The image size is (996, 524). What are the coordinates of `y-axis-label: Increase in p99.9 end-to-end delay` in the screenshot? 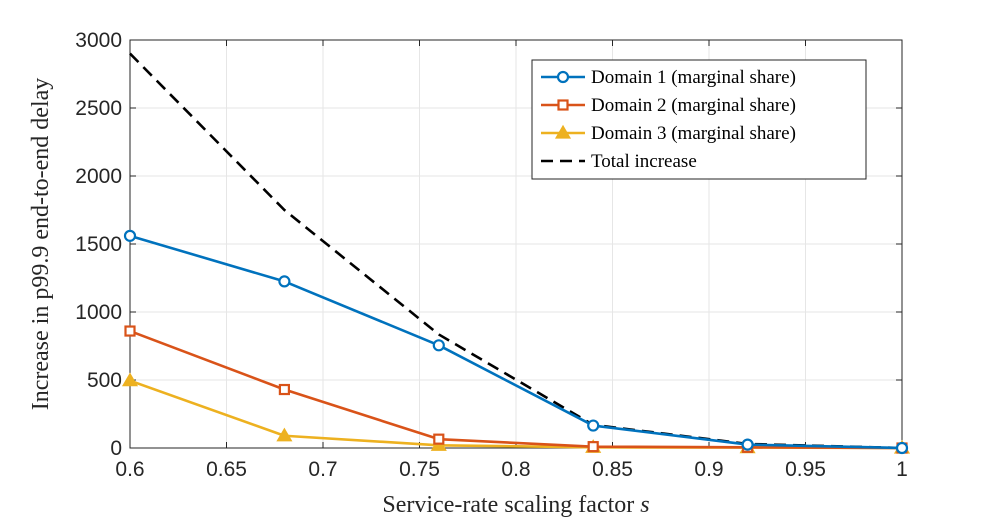 It's located at (41, 244).